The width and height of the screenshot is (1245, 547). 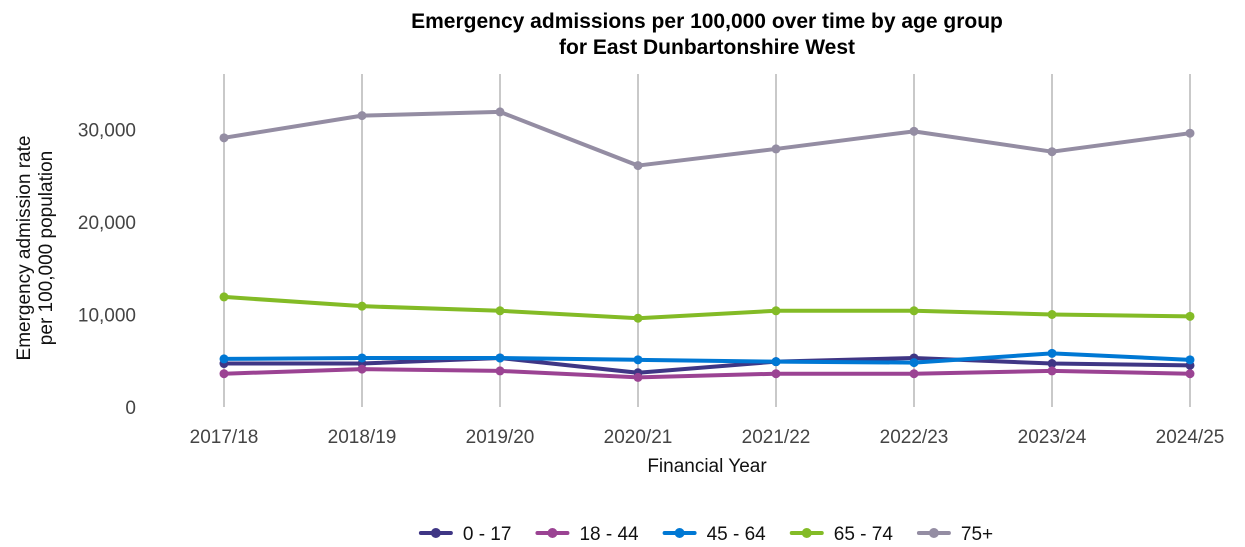 What do you see at coordinates (707, 47) in the screenshot?
I see `chart-title-line-2: for East Dunbartonshire West` at bounding box center [707, 47].